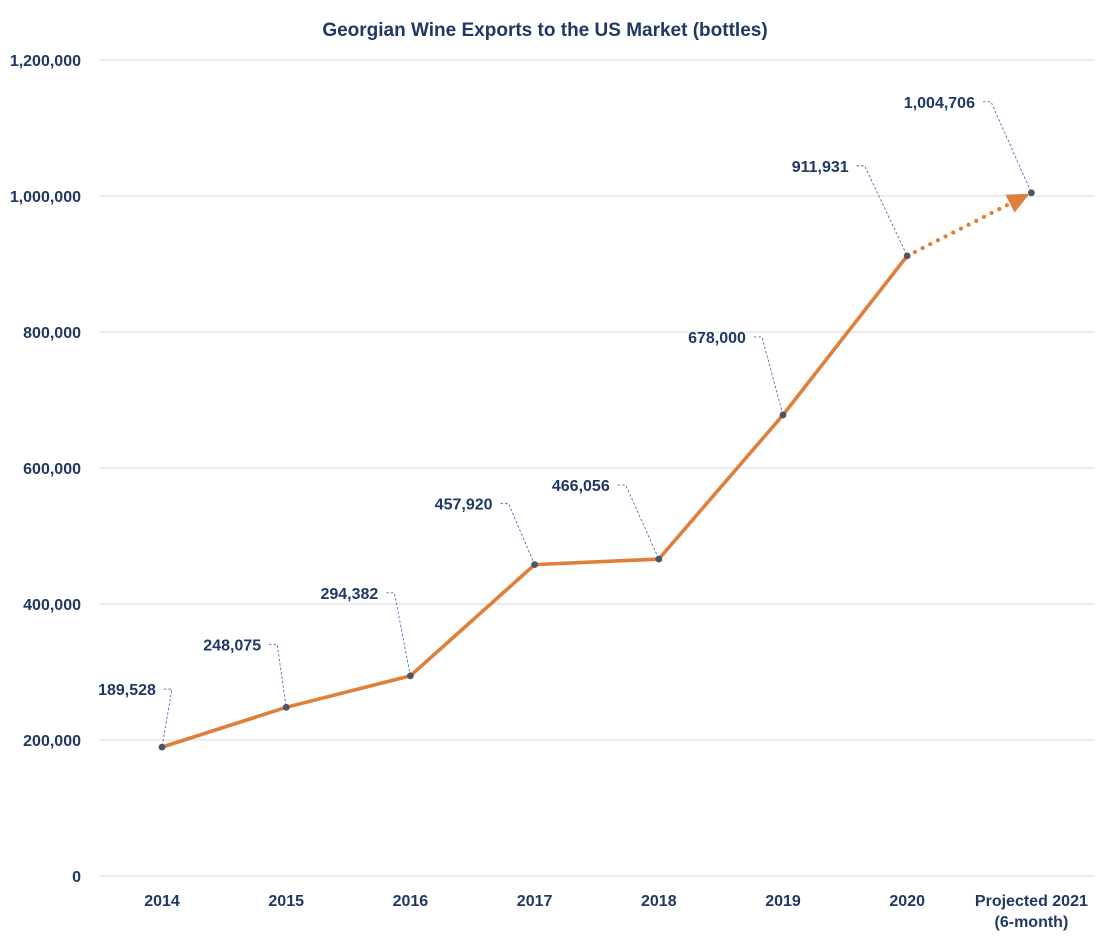 The image size is (1110, 946). I want to click on x-tick-label: 2020, so click(907, 901).